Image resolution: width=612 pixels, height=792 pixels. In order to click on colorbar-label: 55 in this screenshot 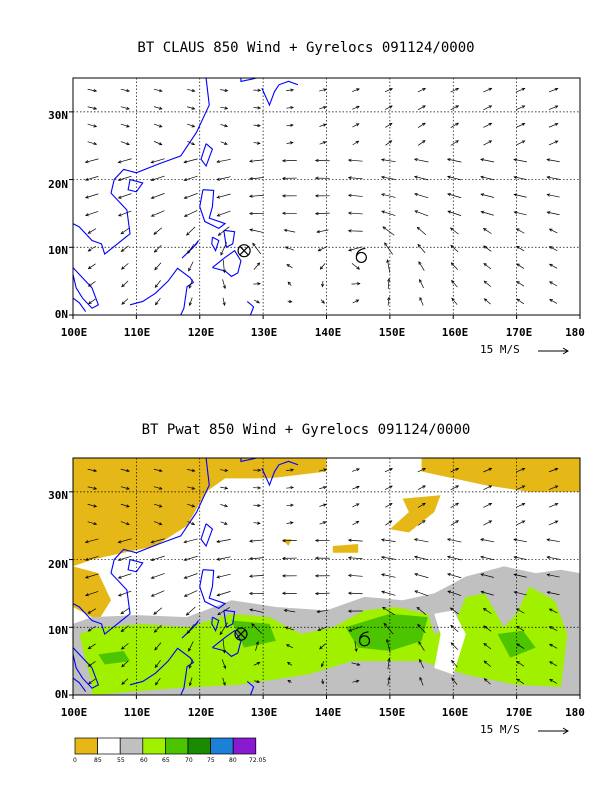, I will do `click(121, 760)`.